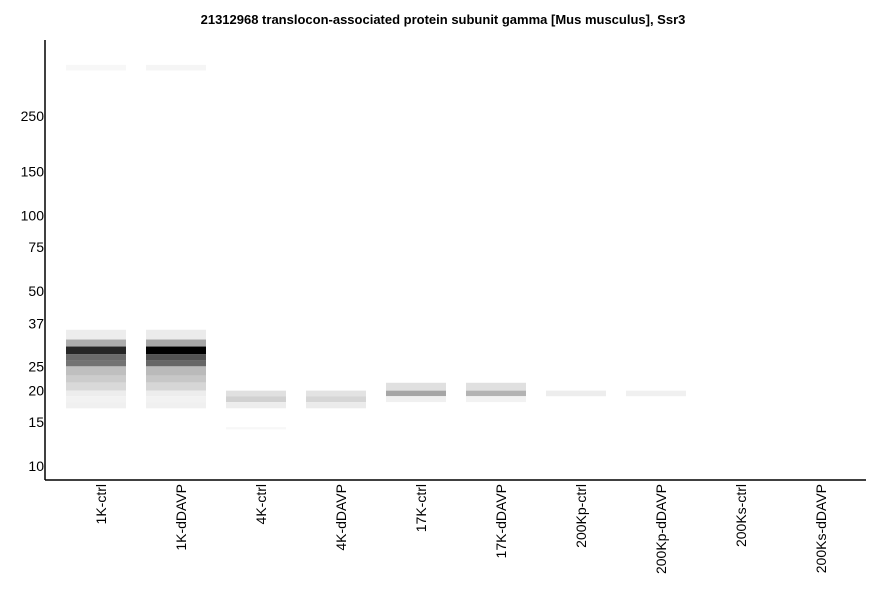  I want to click on lane-label-200Kp-dDAVP: 200Kp-dDAVP, so click(661, 529).